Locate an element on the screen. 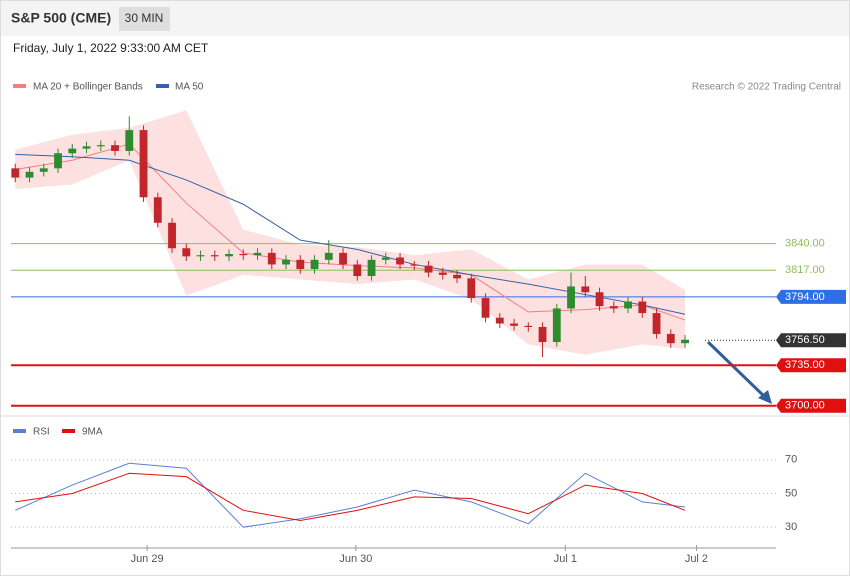  interval: 30 MIN is located at coordinates (144, 18).